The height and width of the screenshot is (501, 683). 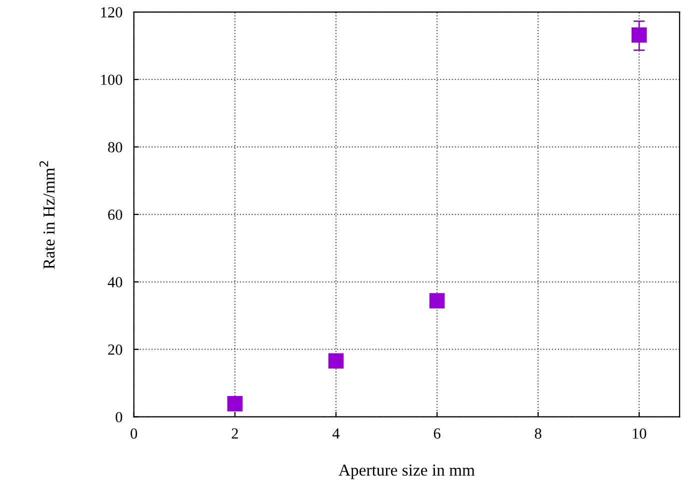 I want to click on x-tick-label: 8, so click(x=538, y=433).